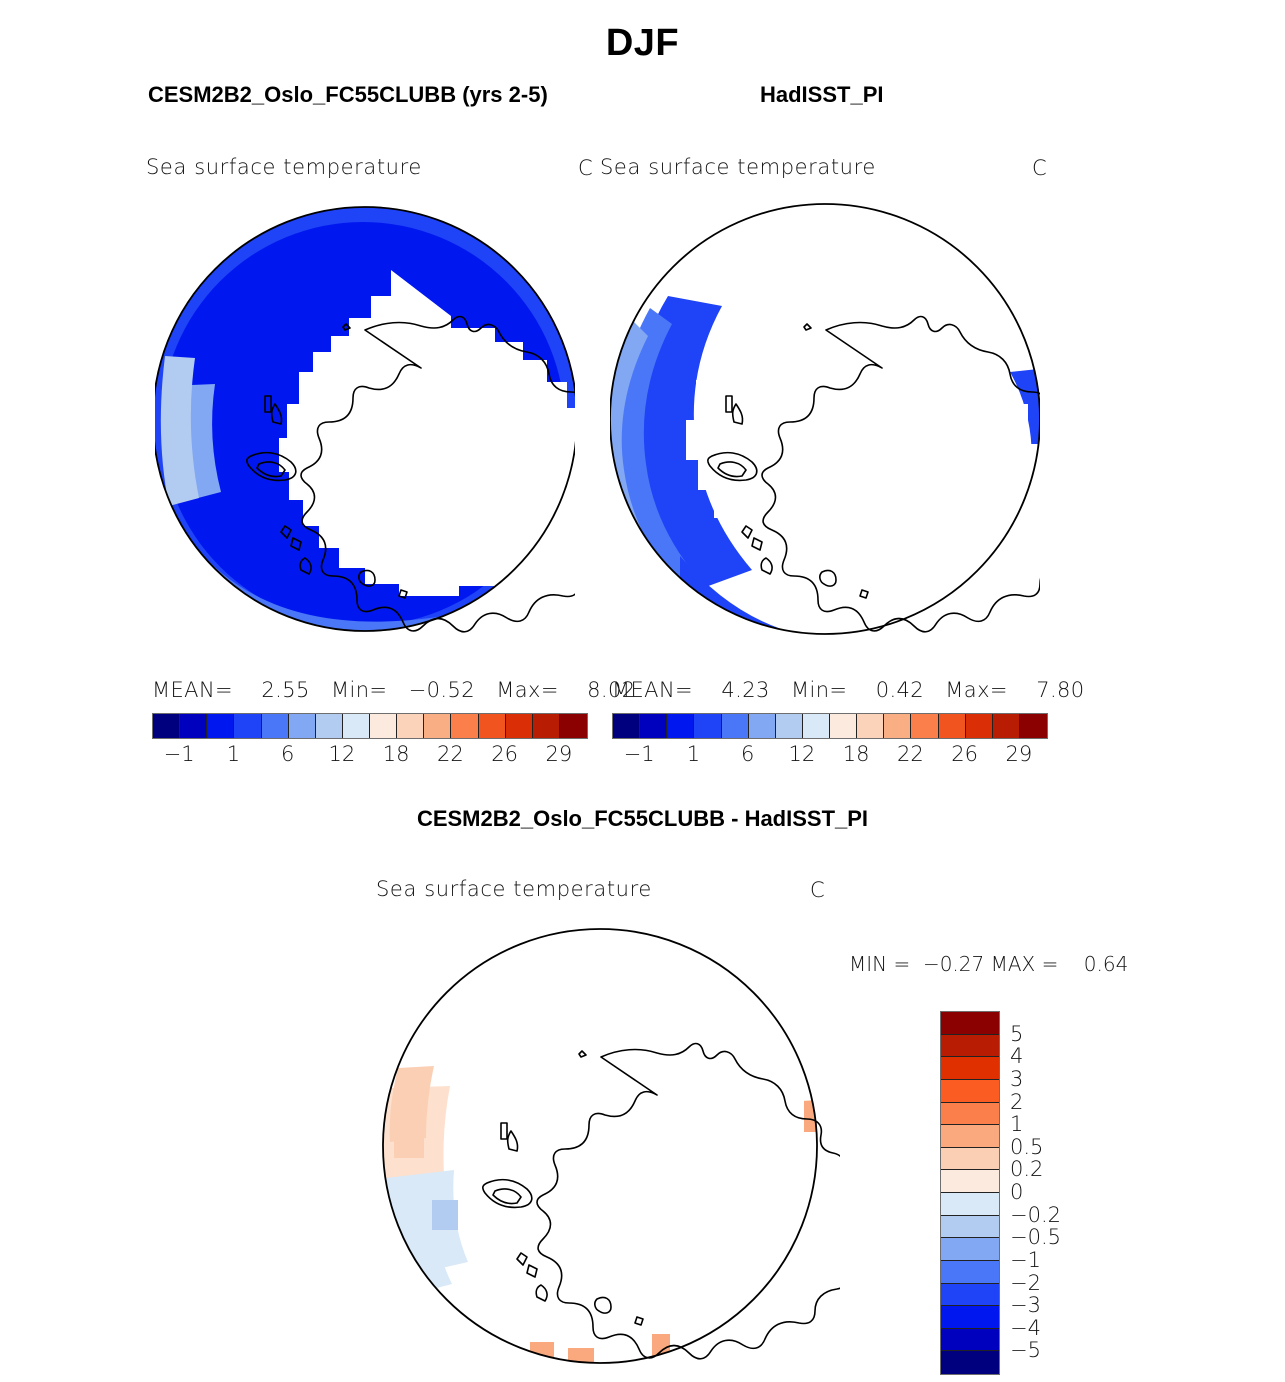 The width and height of the screenshot is (1285, 1382). What do you see at coordinates (661, 1201) in the screenshot?
I see `coastline-diff` at bounding box center [661, 1201].